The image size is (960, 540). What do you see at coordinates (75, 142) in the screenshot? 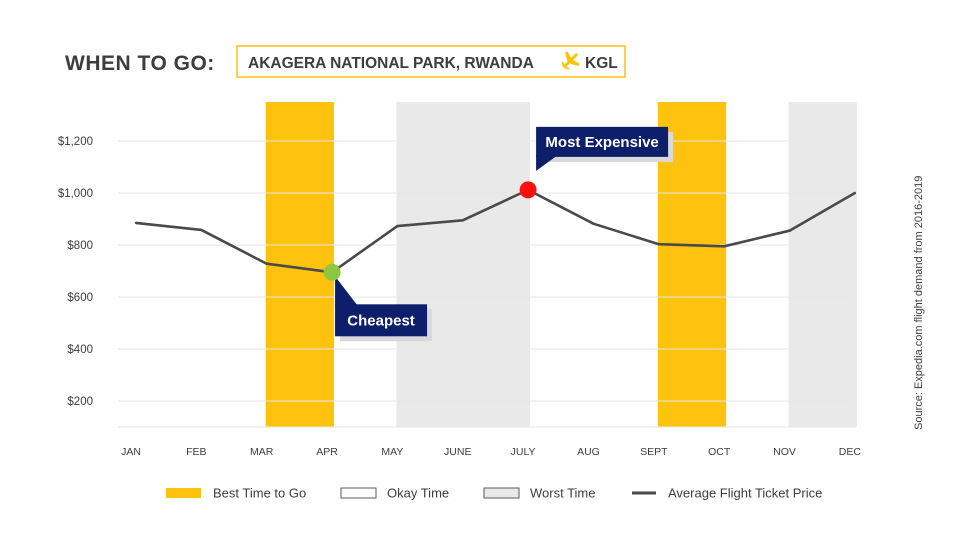
I see `y-tick-label: $1,200` at bounding box center [75, 142].